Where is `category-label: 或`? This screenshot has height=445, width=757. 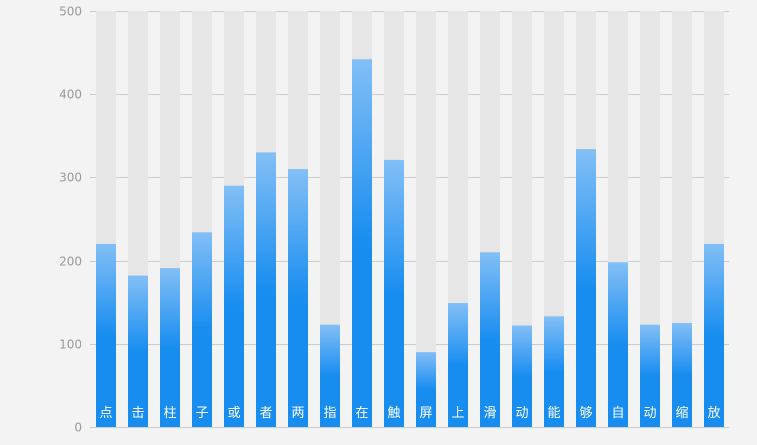
category-label: 或 is located at coordinates (233, 413).